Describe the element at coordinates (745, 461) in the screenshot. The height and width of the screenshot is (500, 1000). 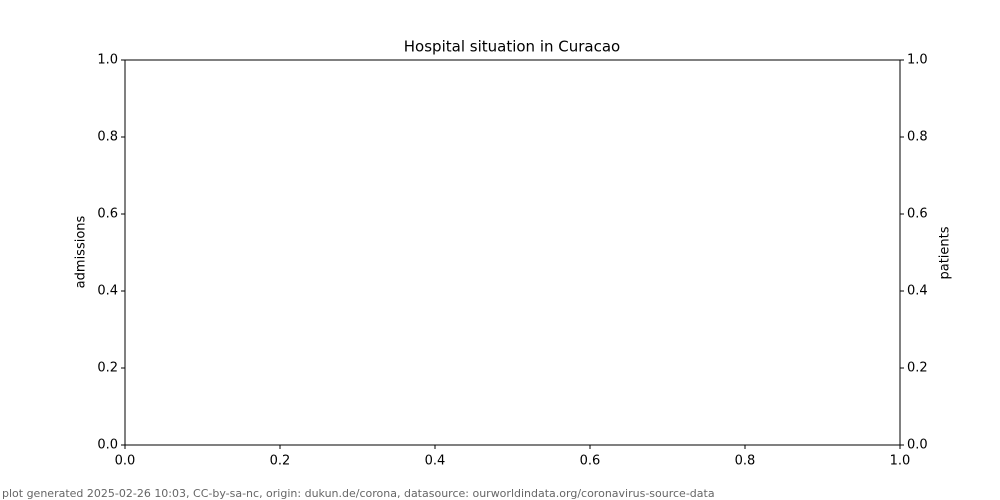
I see `x-tick-label: 0.8` at that location.